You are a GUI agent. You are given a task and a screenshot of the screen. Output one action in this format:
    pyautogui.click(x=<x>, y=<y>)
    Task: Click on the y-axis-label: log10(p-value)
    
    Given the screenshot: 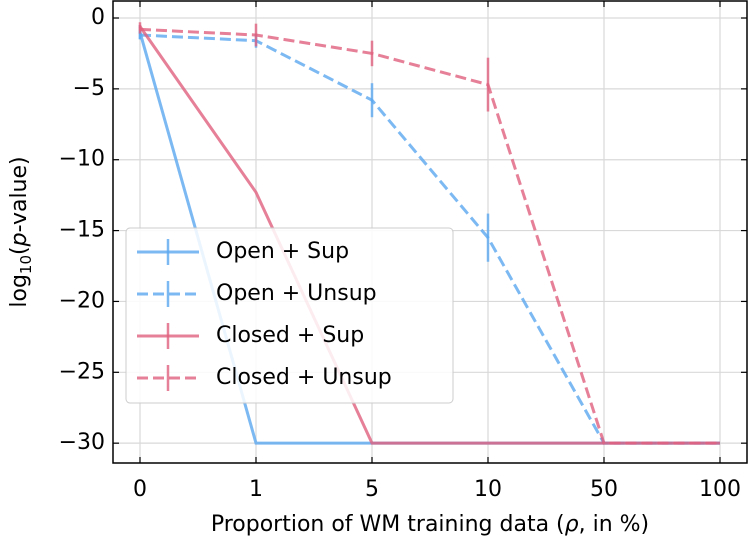 What is the action you would take?
    pyautogui.click(x=21, y=231)
    